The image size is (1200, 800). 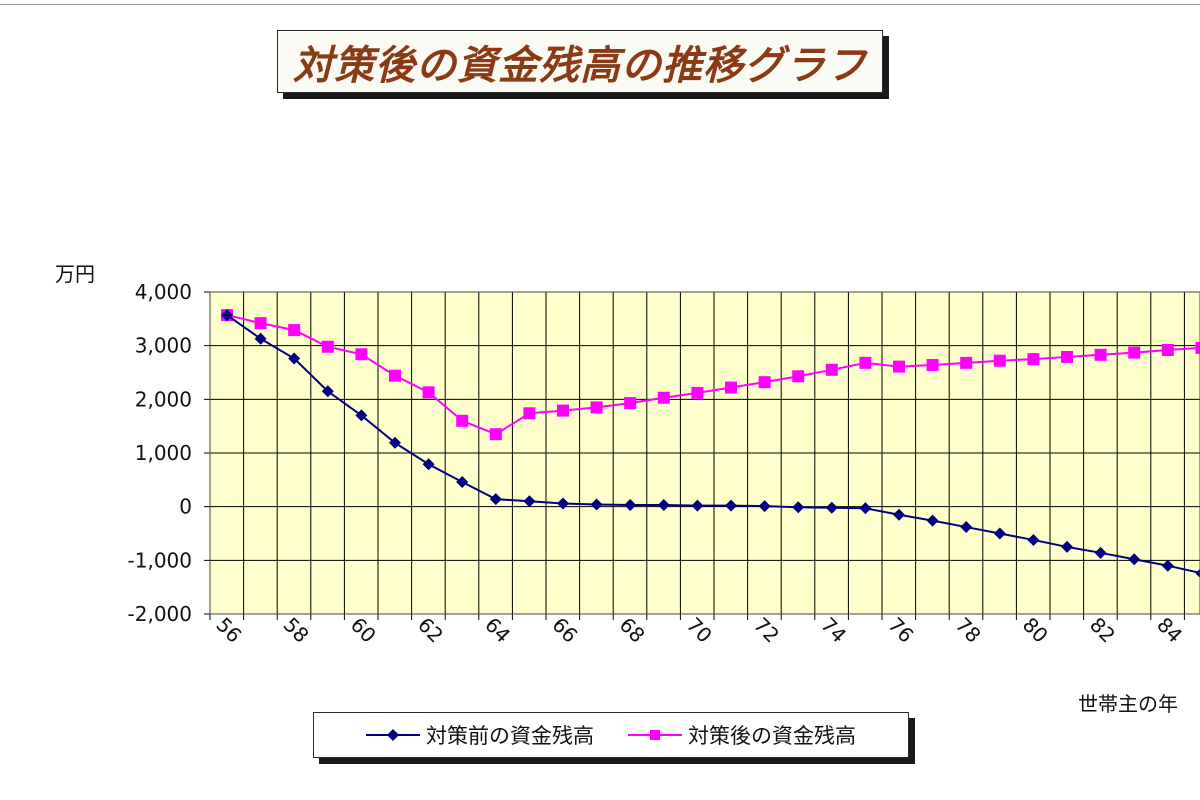 What do you see at coordinates (160, 614) in the screenshot?
I see `y-tick-label: -2,000` at bounding box center [160, 614].